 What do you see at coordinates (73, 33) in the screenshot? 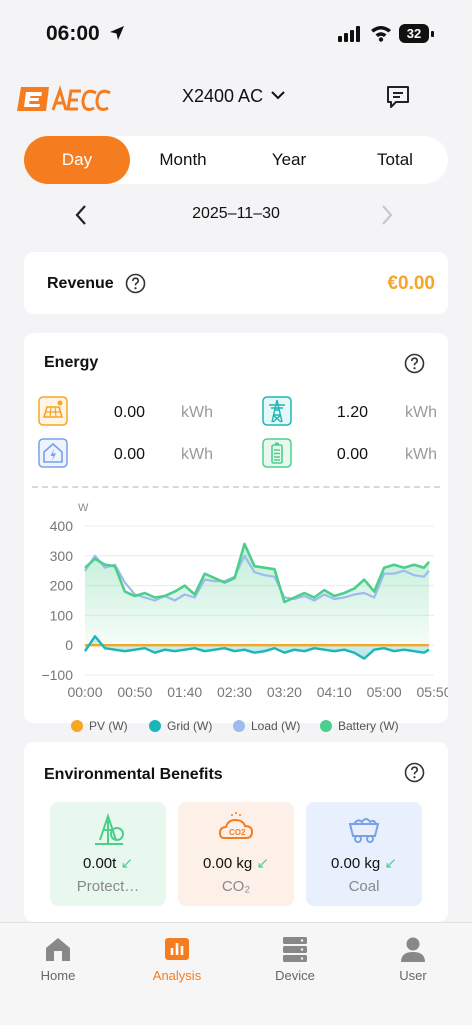
I see `status-time: 06:00` at bounding box center [73, 33].